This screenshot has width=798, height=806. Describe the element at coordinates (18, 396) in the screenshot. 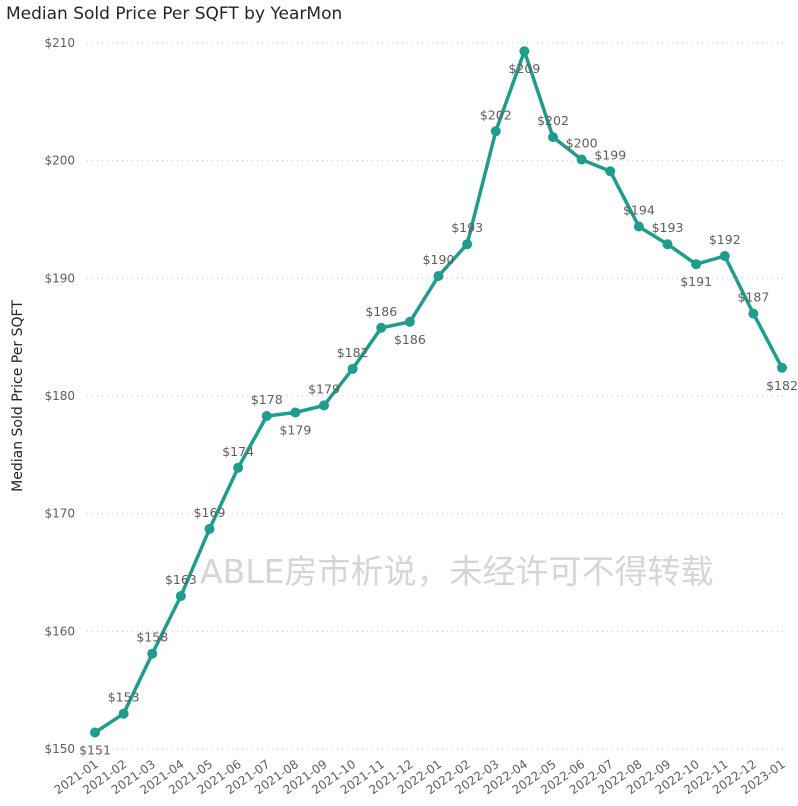

I see `y-axis-title: Median Sold Price Per SQFT` at that location.